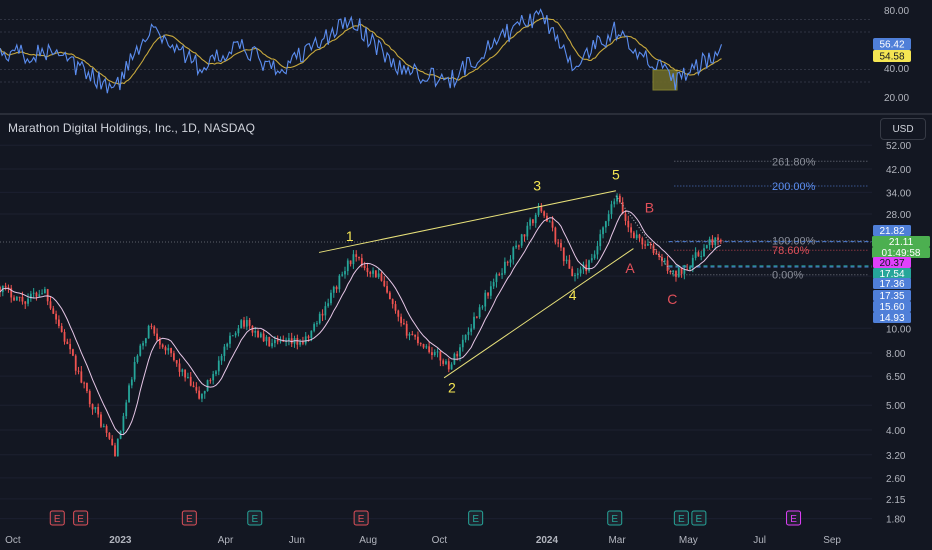 The width and height of the screenshot is (932, 550). What do you see at coordinates (665, 80) in the screenshot?
I see `rsi-oversold-highlight` at bounding box center [665, 80].